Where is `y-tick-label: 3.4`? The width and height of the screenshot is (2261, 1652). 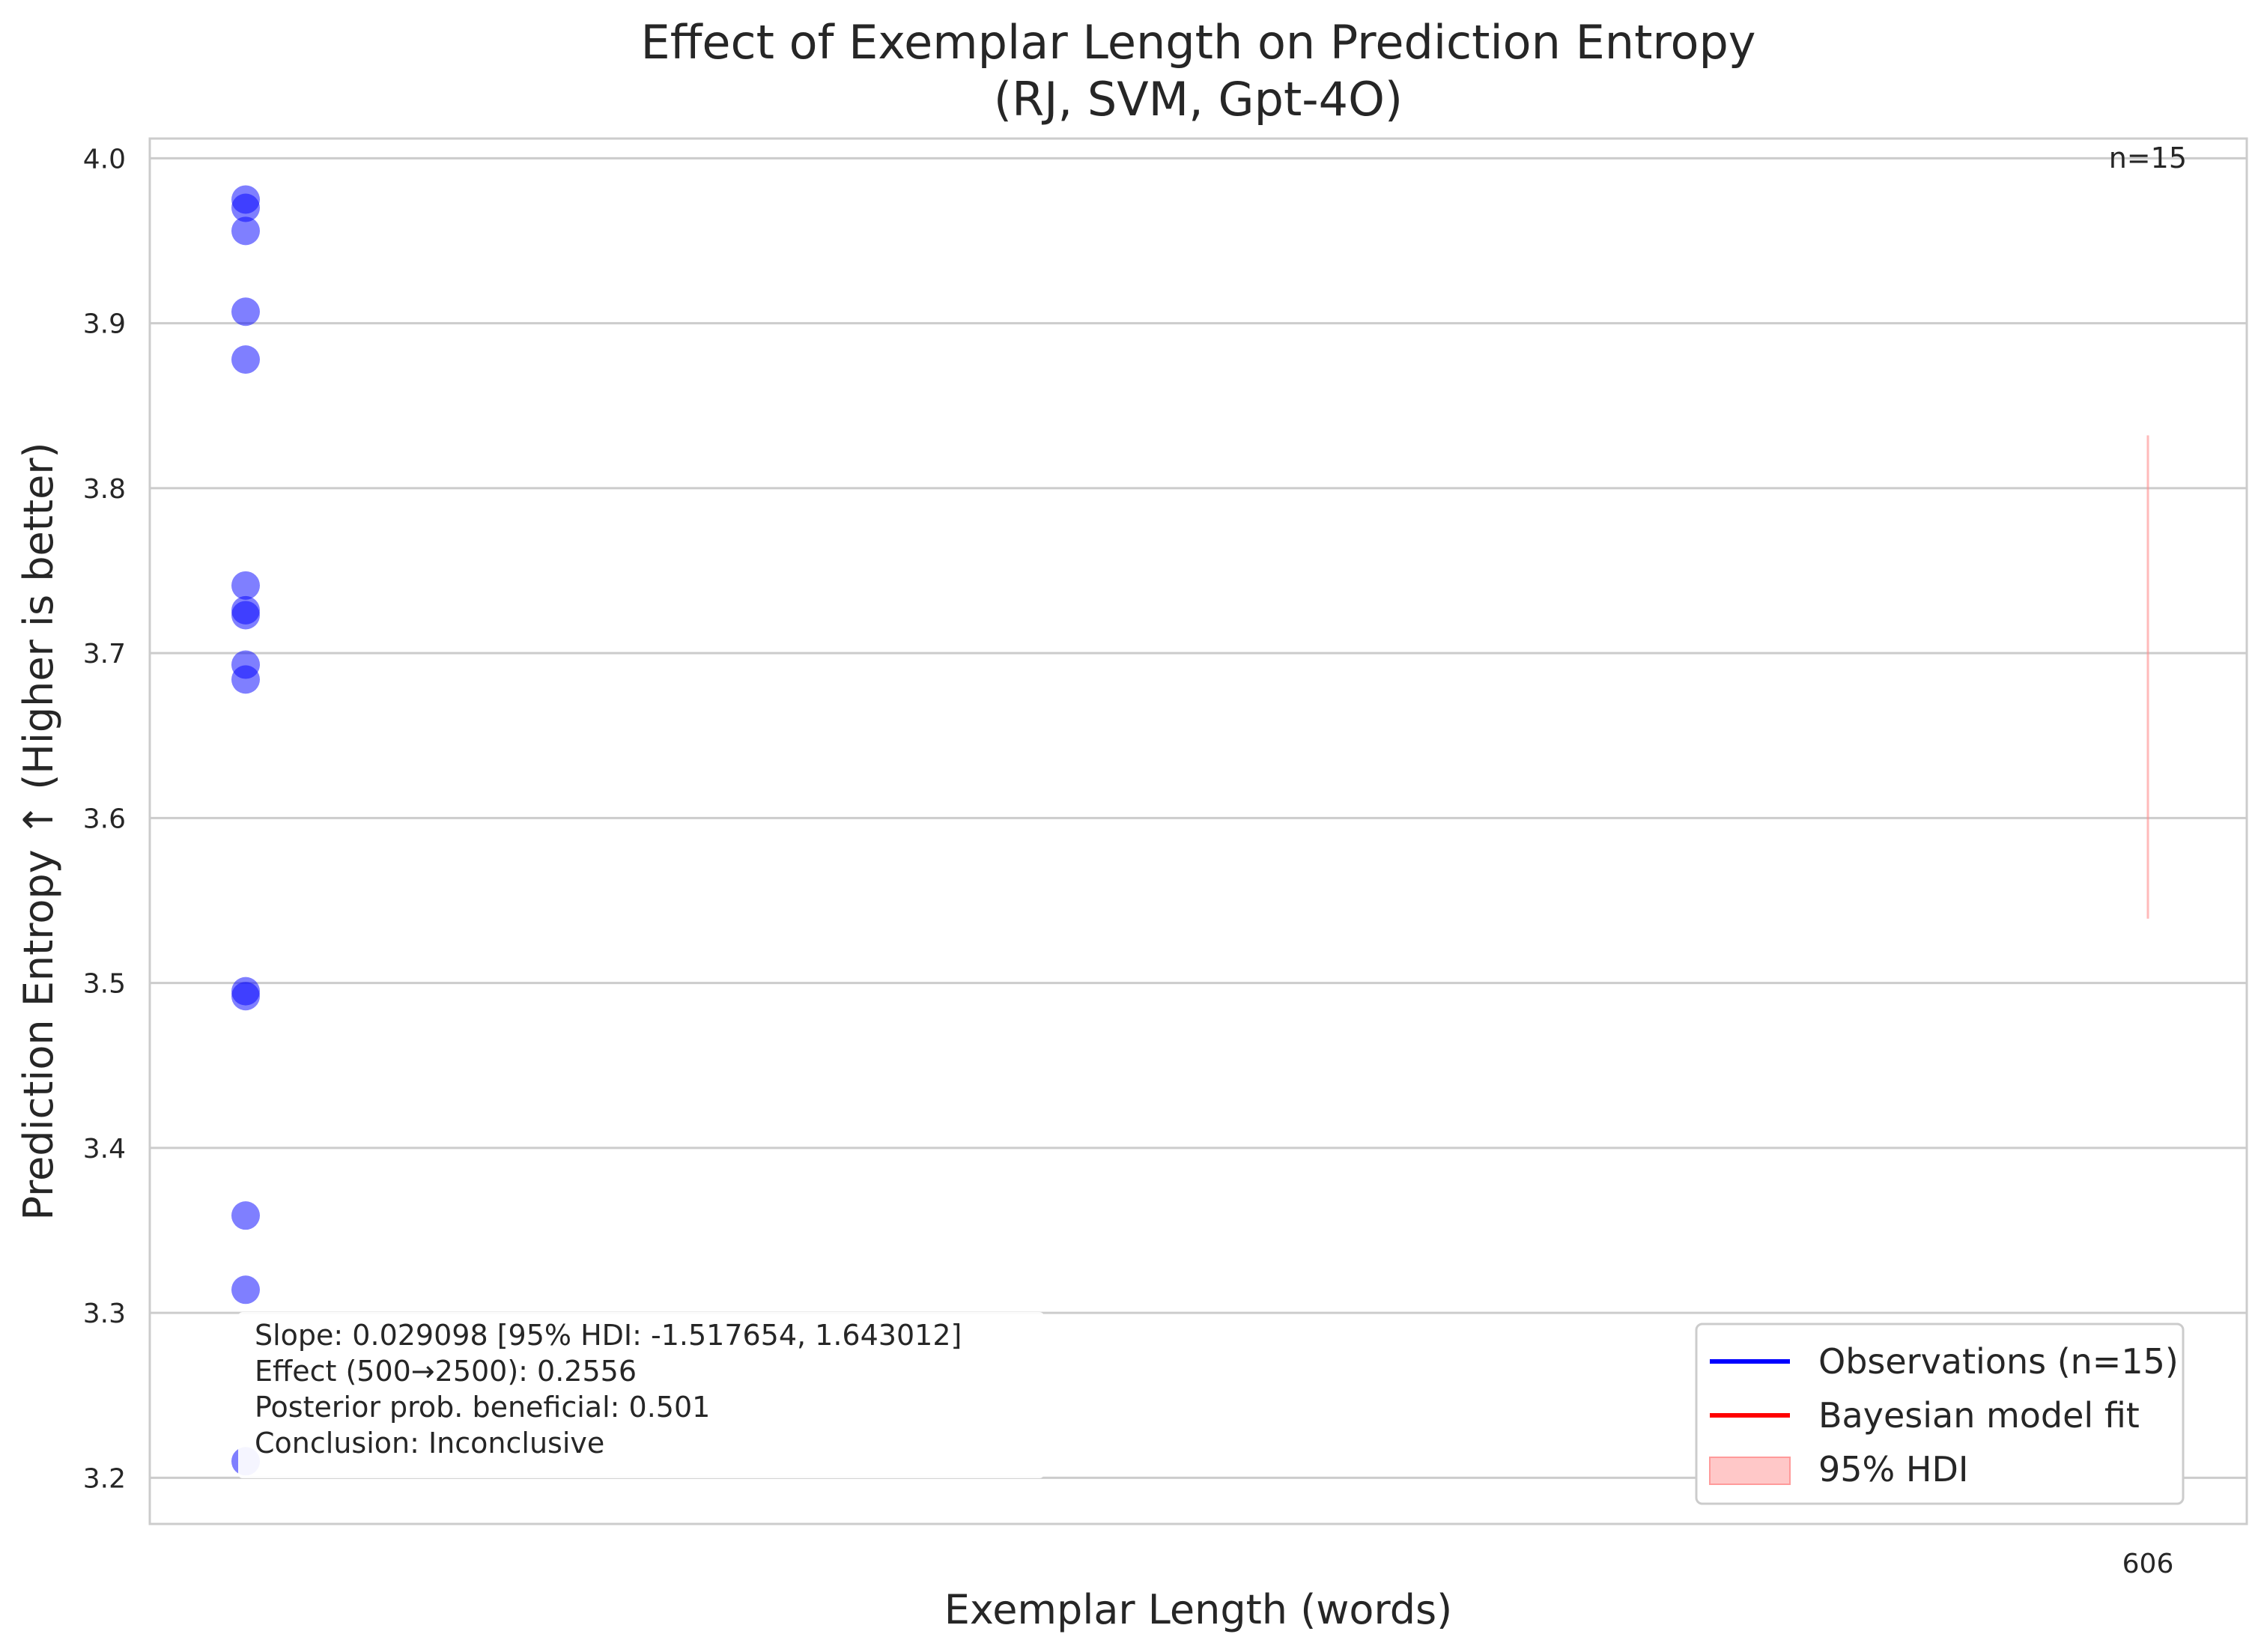 y-tick-label: 3.4 is located at coordinates (105, 1149).